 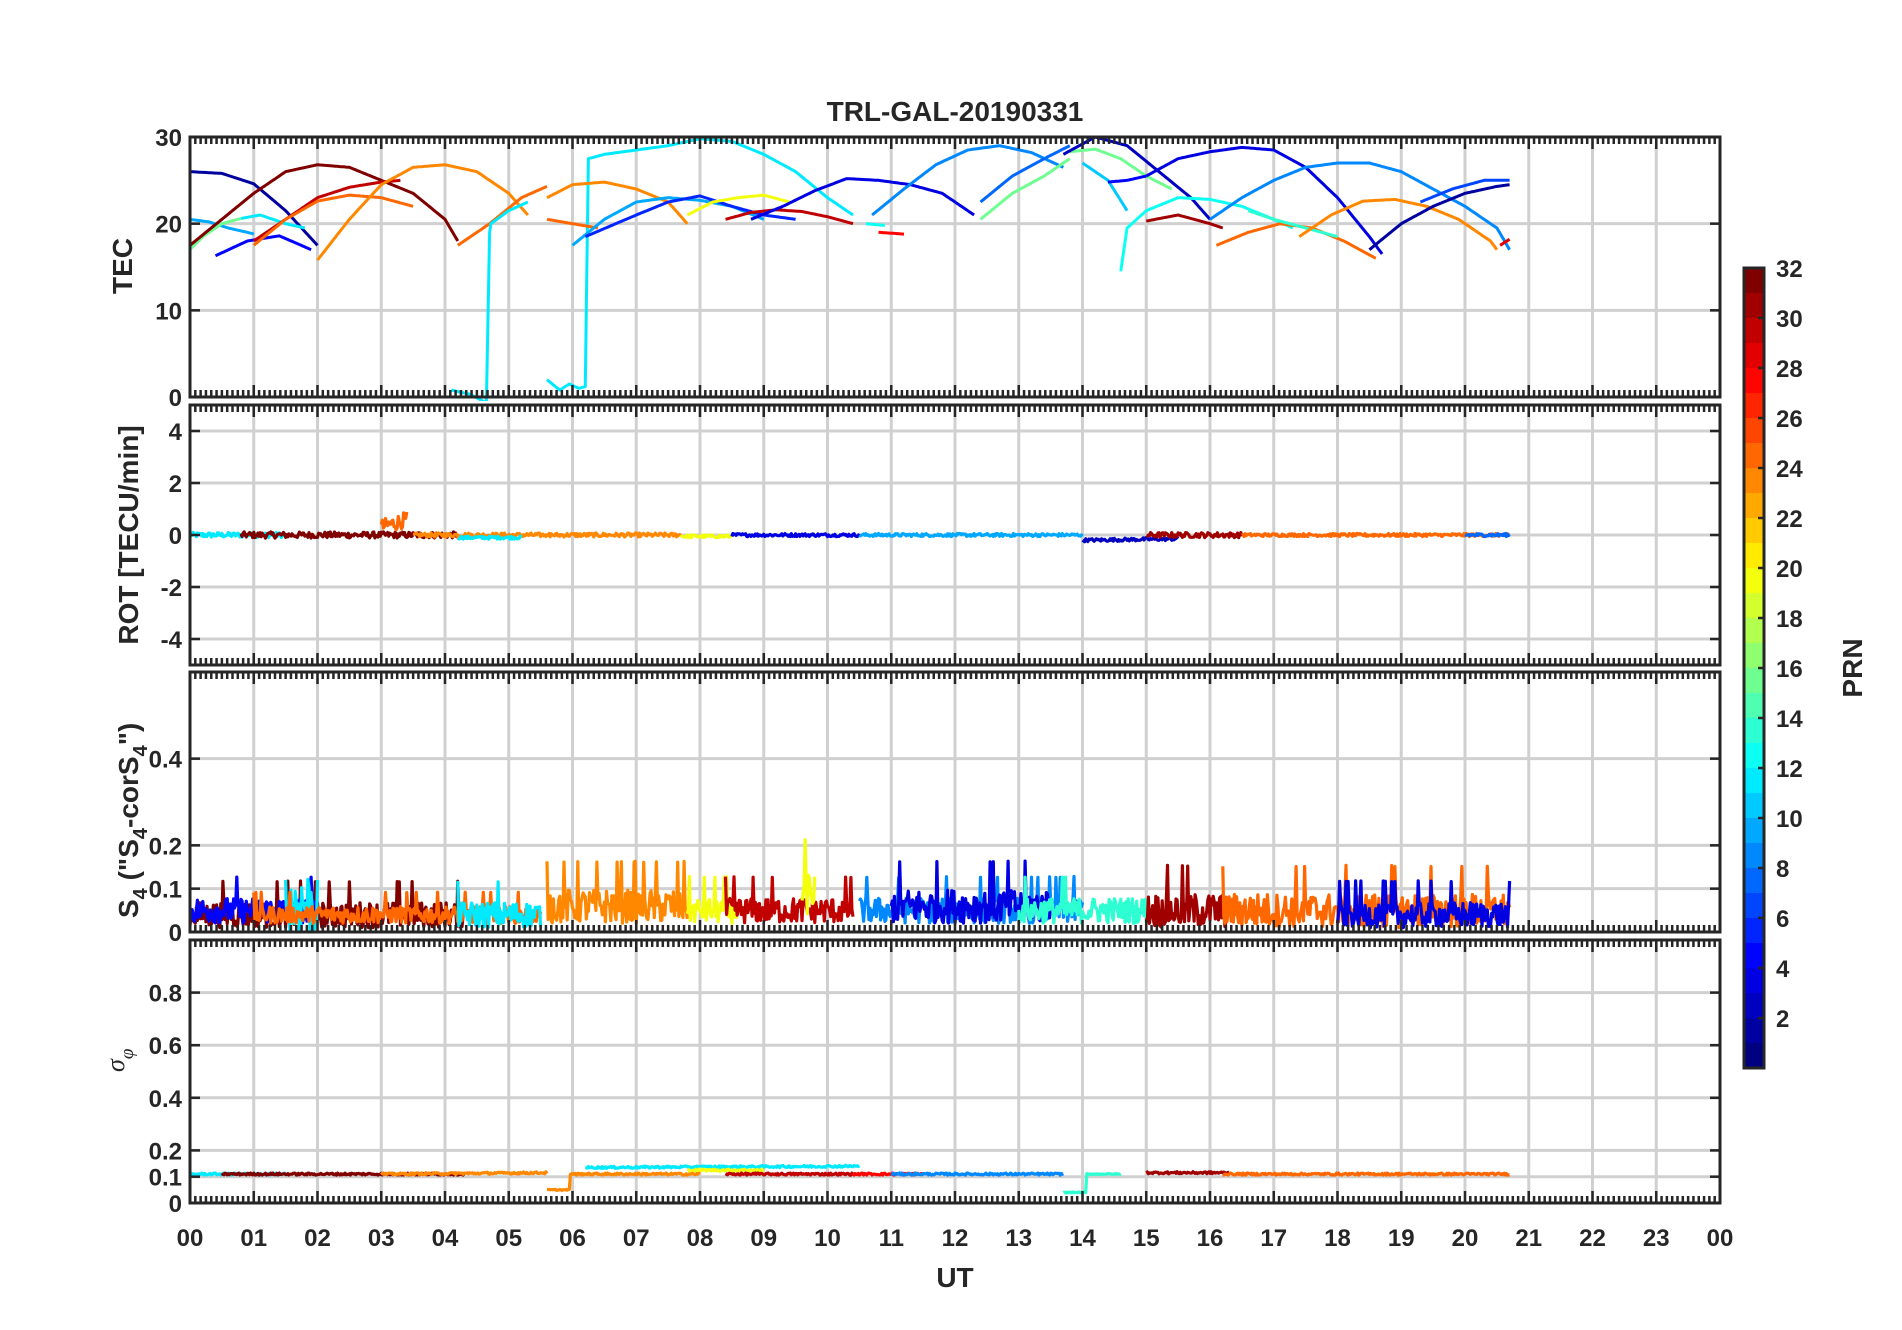 What do you see at coordinates (165, 1046) in the screenshot?
I see `y-tick-label: 0.6` at bounding box center [165, 1046].